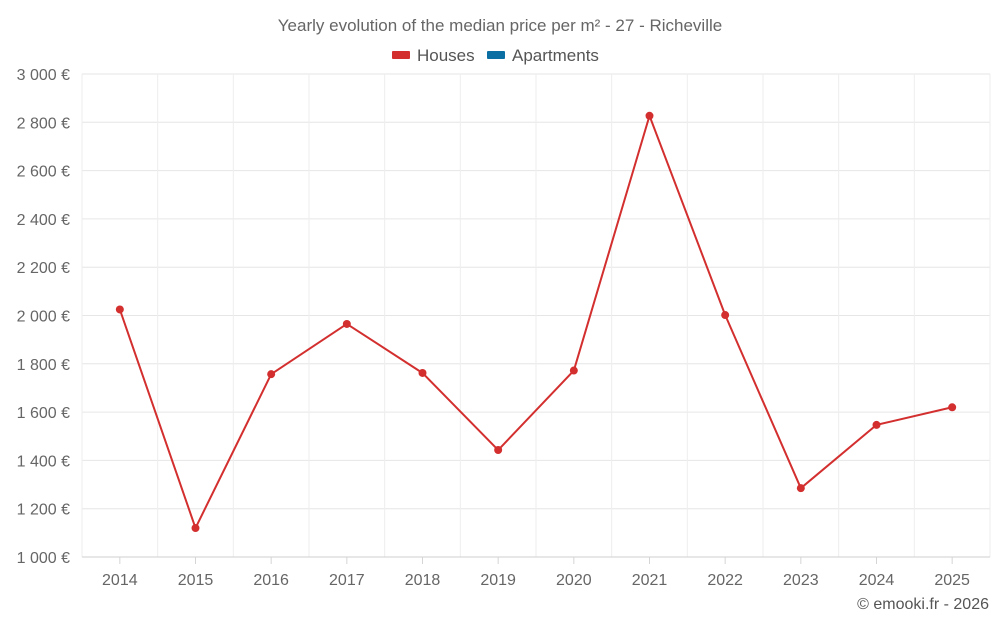 This screenshot has width=1000, height=625. Describe the element at coordinates (422, 372) in the screenshot. I see `houses-point-2018` at that location.